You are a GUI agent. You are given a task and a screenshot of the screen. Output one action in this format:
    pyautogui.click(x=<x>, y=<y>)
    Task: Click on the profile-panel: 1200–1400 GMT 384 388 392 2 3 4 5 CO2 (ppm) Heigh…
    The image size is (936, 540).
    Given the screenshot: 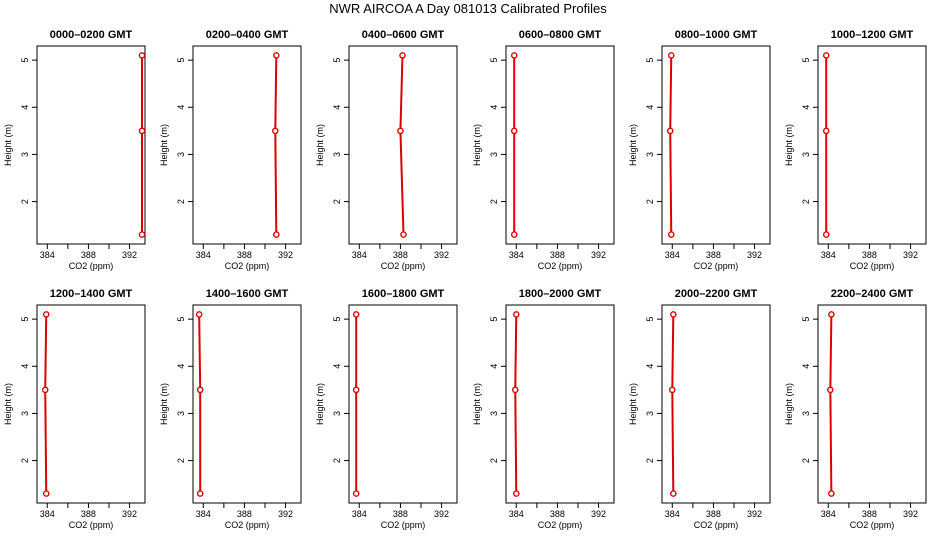 What is the action you would take?
    pyautogui.click(x=74, y=409)
    